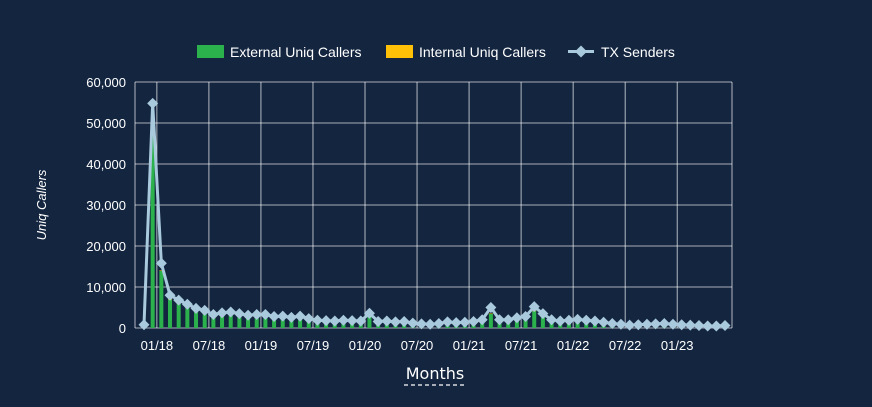 Image resolution: width=872 pixels, height=407 pixels. I want to click on legend-label: TX Senders, so click(638, 52).